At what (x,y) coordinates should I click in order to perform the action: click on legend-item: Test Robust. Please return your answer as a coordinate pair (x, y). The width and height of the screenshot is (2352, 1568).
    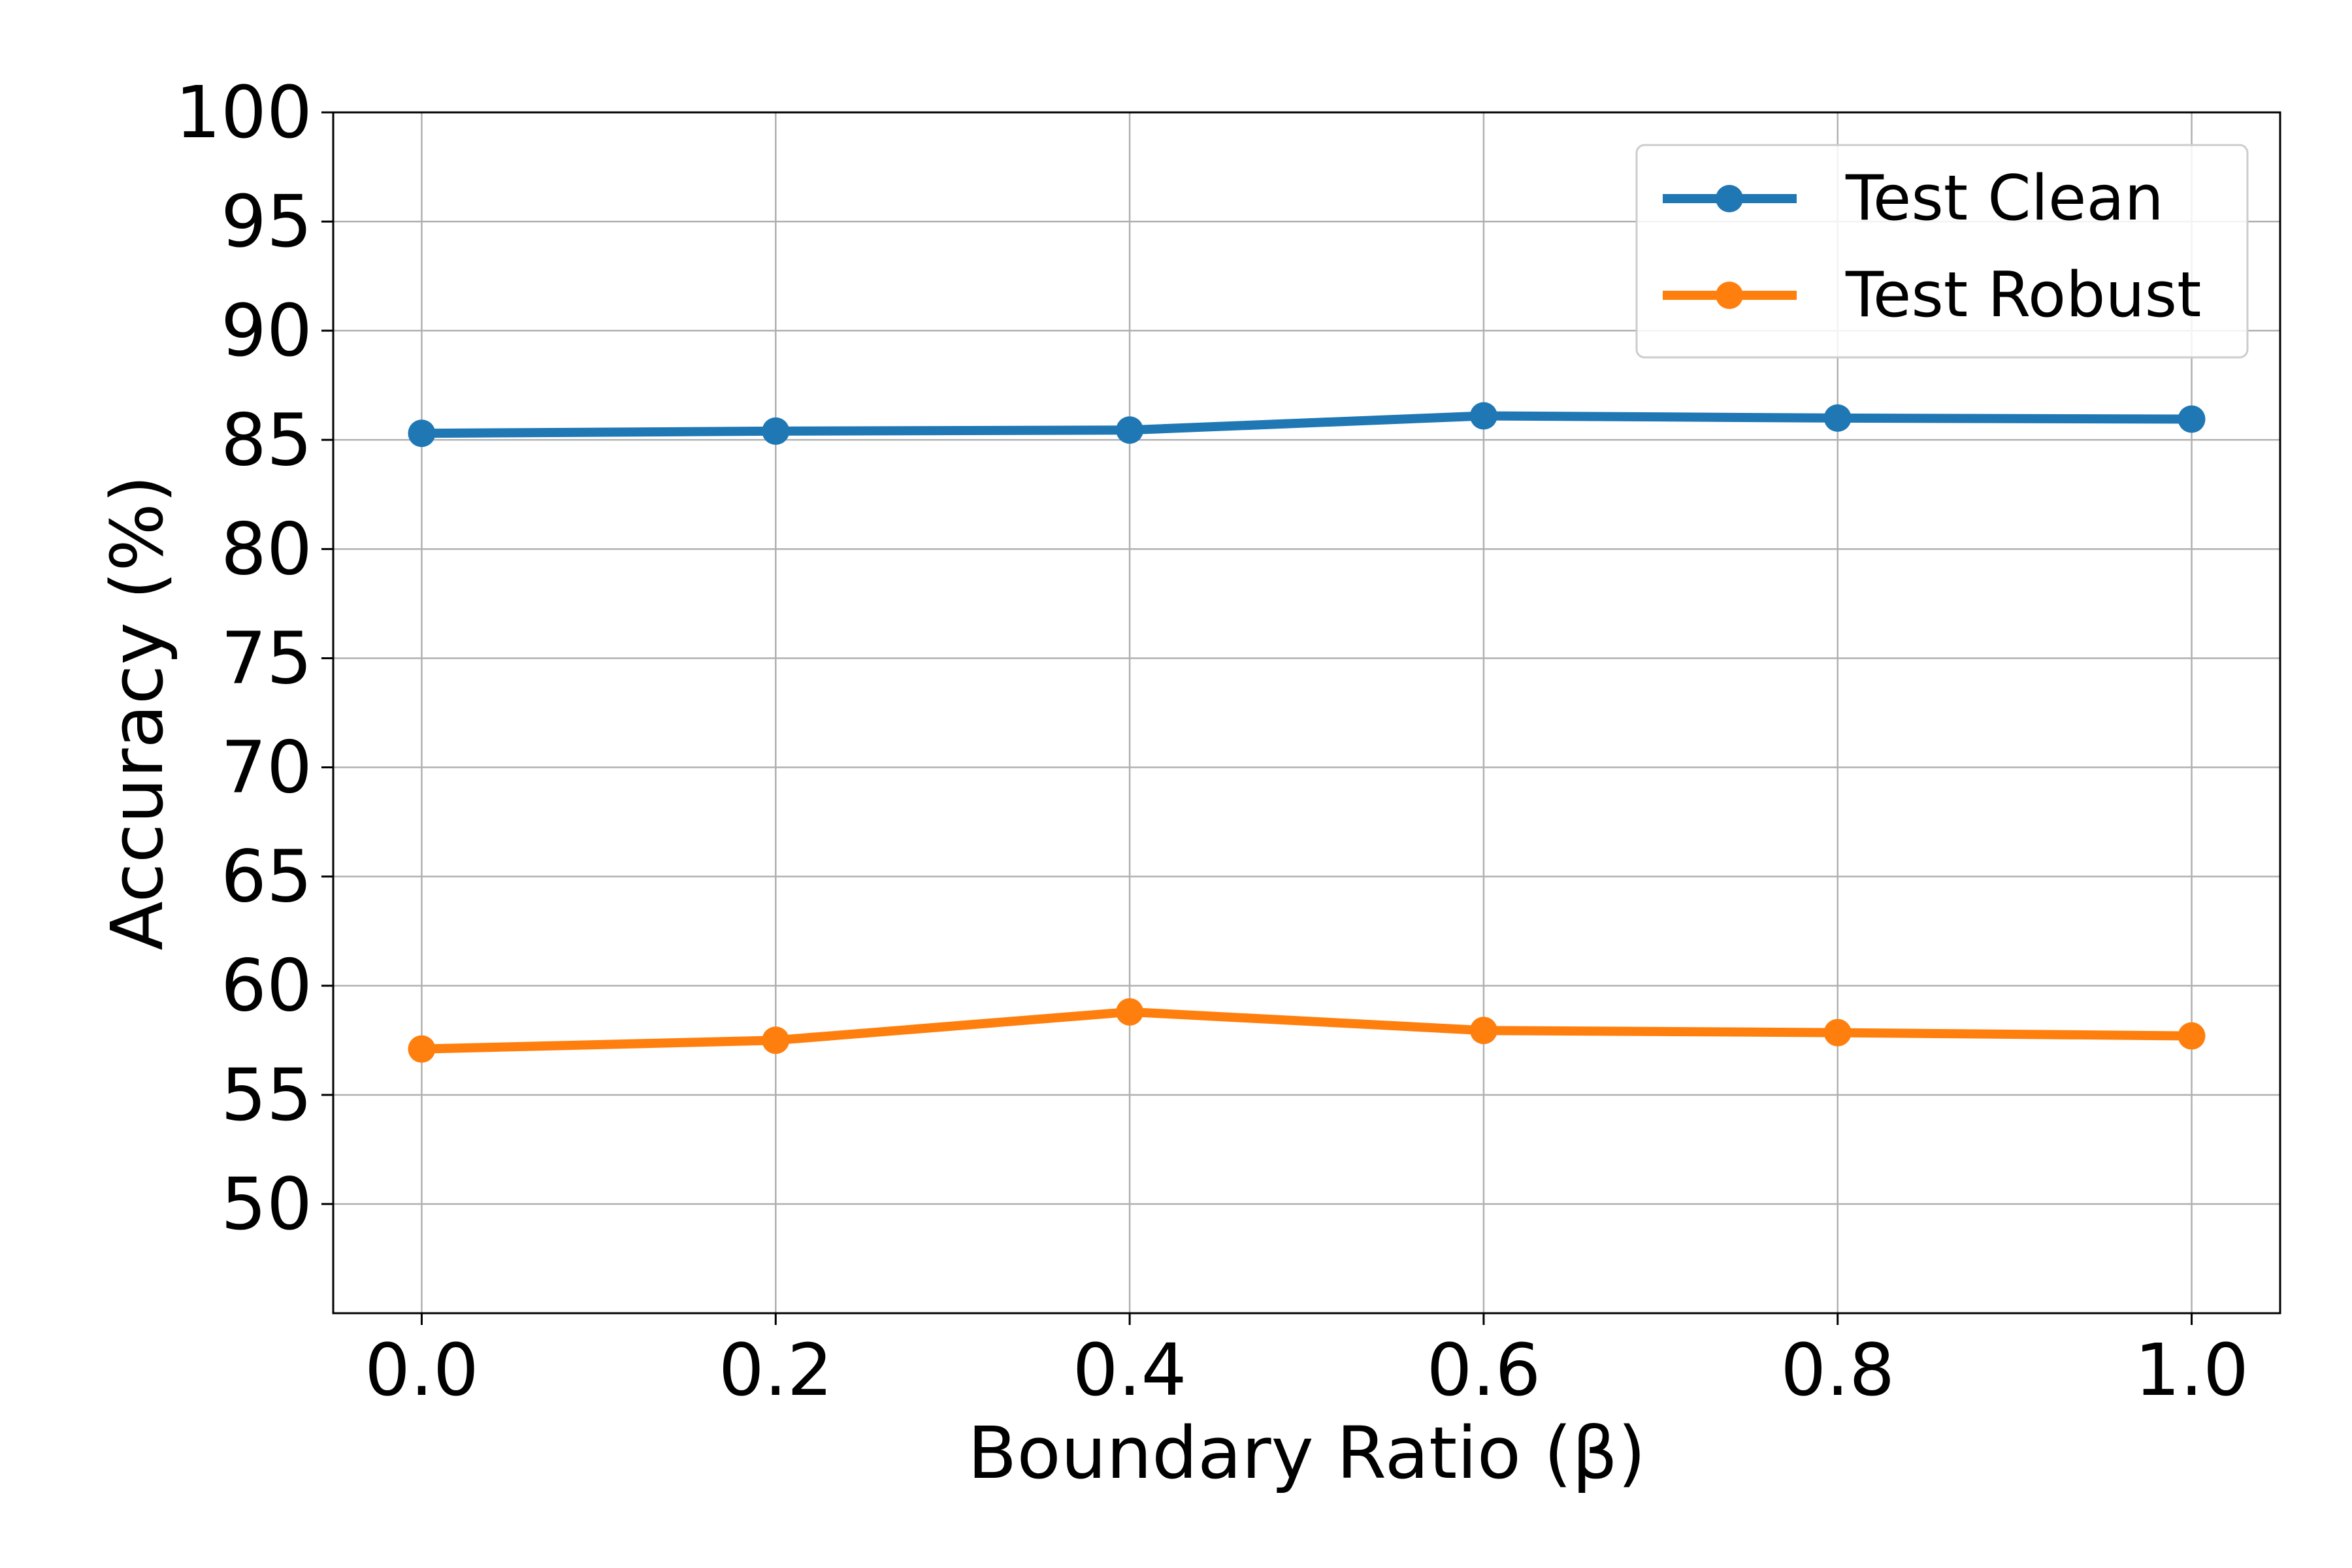
    Looking at the image, I should click on (1932, 295).